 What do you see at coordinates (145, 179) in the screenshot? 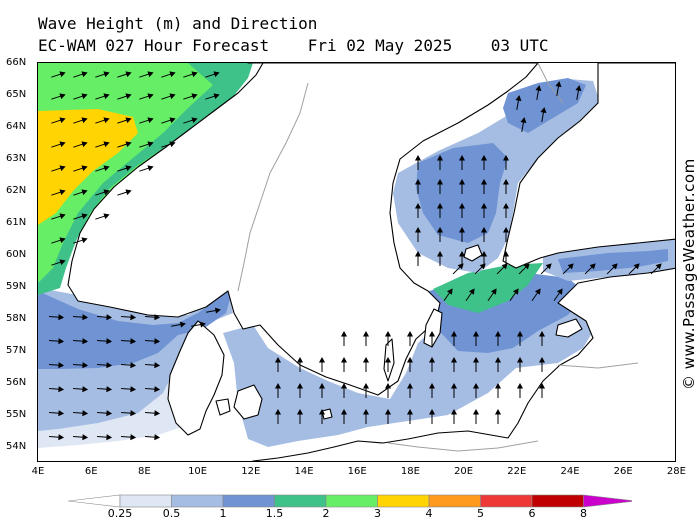
I see `norwegian-sea-teal` at bounding box center [145, 179].